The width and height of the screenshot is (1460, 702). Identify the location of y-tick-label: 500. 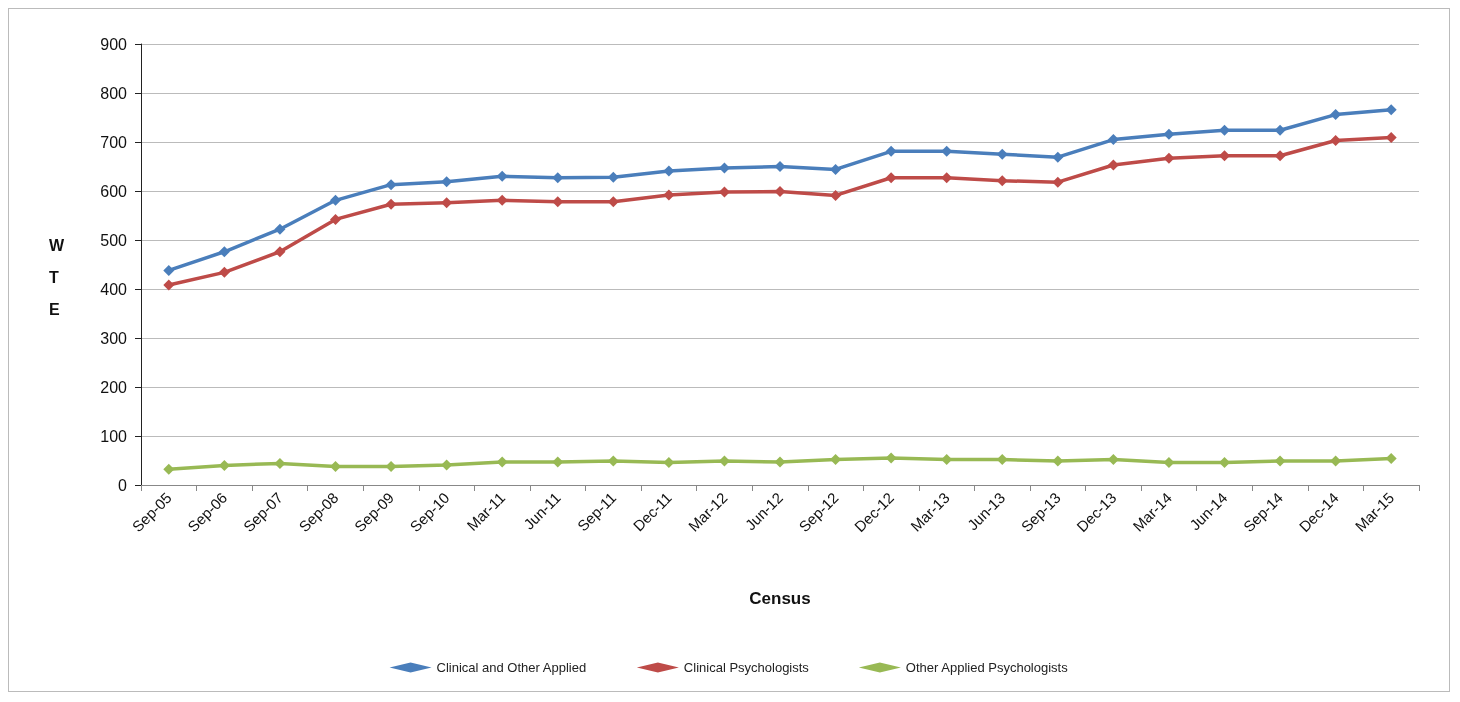
(114, 240).